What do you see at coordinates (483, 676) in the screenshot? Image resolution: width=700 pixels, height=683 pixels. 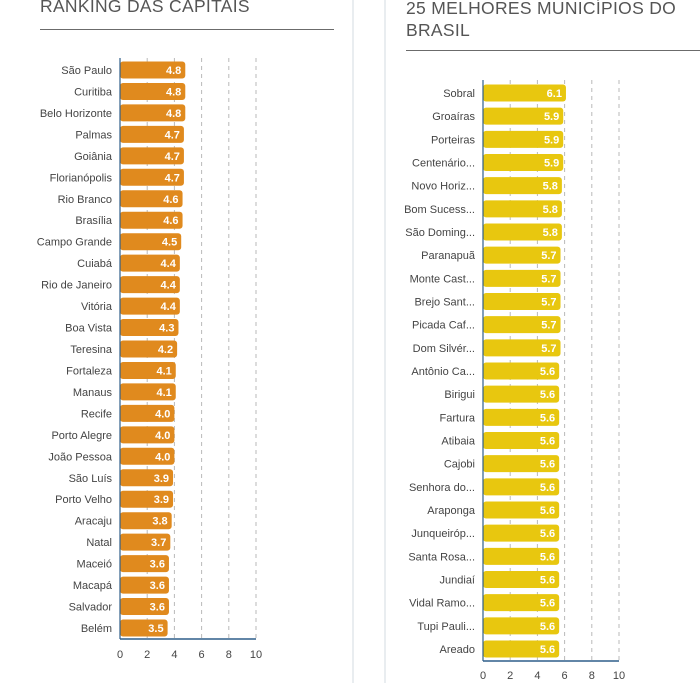 I see `municipalities-x-tick-label: 0` at bounding box center [483, 676].